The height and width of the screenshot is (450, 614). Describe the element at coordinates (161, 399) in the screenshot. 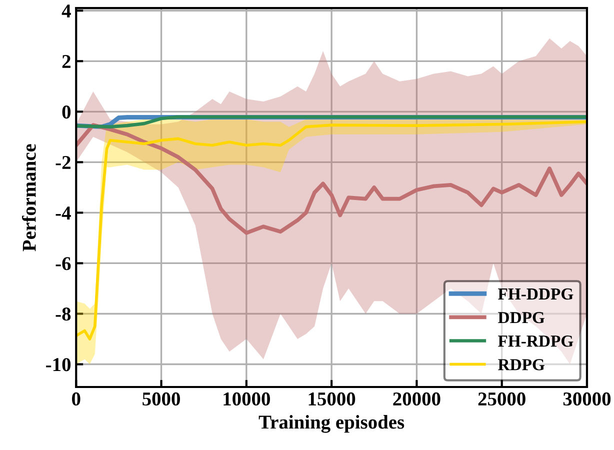

I see `x-tick-label: 5000` at that location.